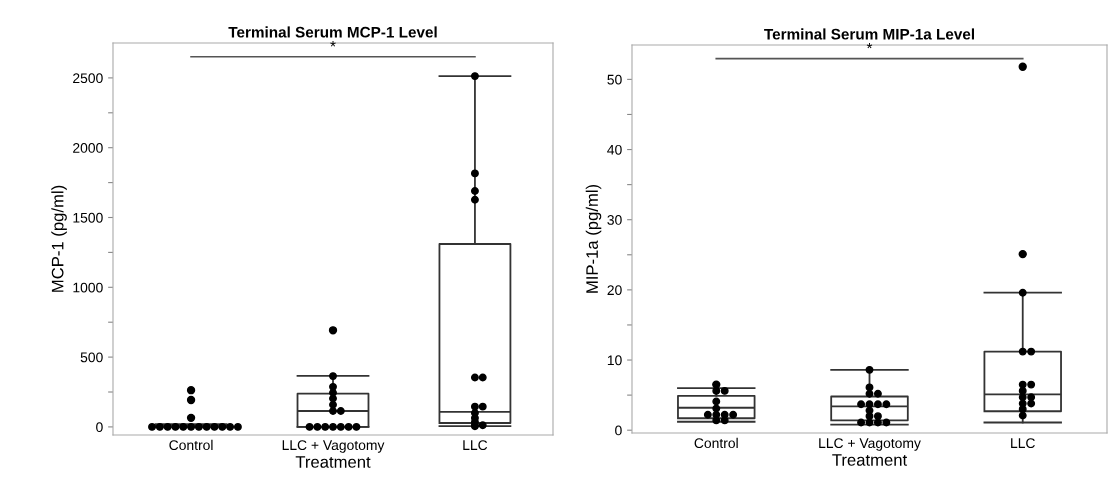 This screenshot has width=1113, height=478. I want to click on y-tick-label: 50, so click(614, 79).